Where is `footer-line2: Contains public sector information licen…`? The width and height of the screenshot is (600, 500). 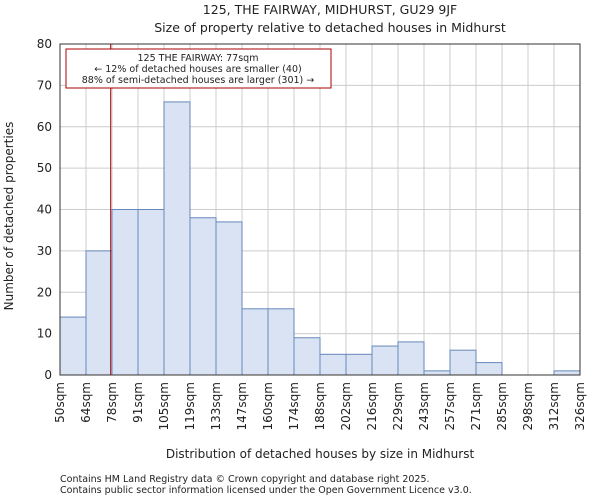
footer-line2: Contains public sector information licen… is located at coordinates (266, 490).